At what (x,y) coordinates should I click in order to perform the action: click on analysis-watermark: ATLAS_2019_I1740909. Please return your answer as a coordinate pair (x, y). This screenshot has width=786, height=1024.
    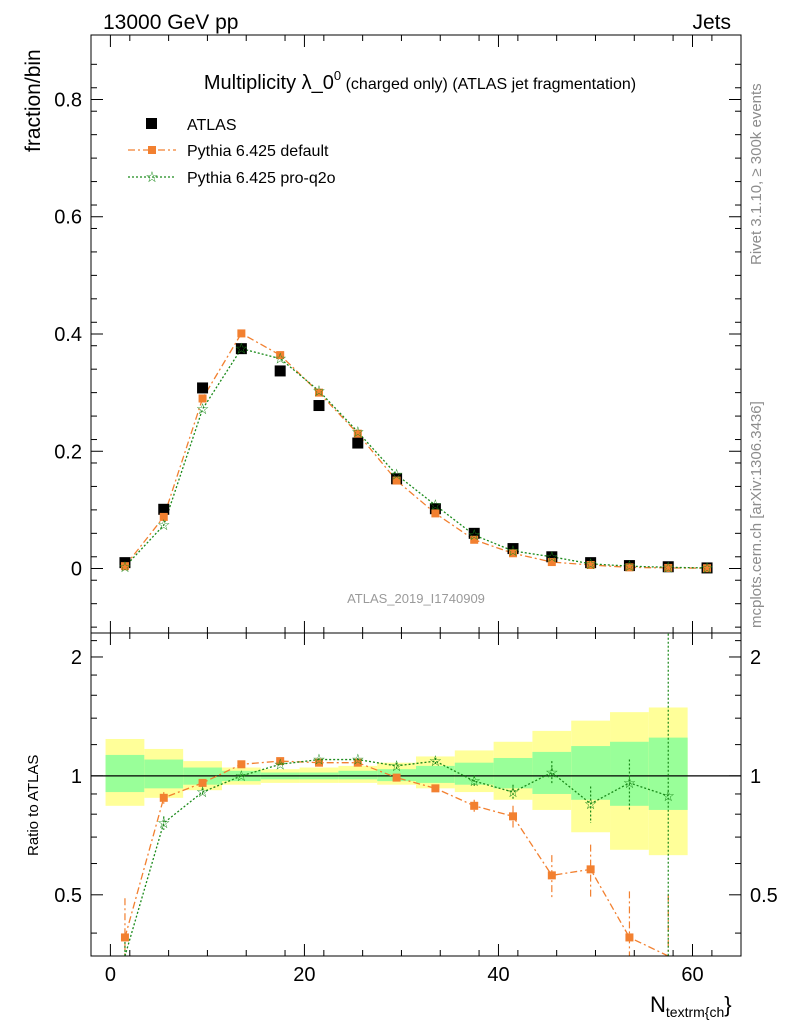
    Looking at the image, I should click on (416, 598).